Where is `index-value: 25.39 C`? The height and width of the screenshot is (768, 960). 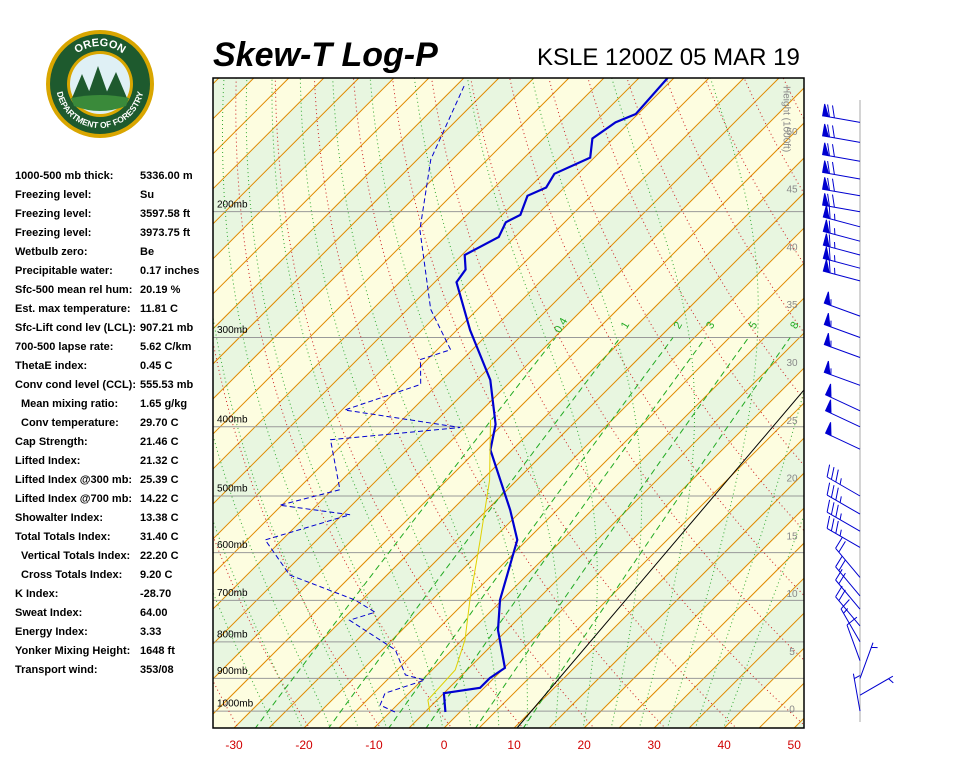 index-value: 25.39 C is located at coordinates (159, 480).